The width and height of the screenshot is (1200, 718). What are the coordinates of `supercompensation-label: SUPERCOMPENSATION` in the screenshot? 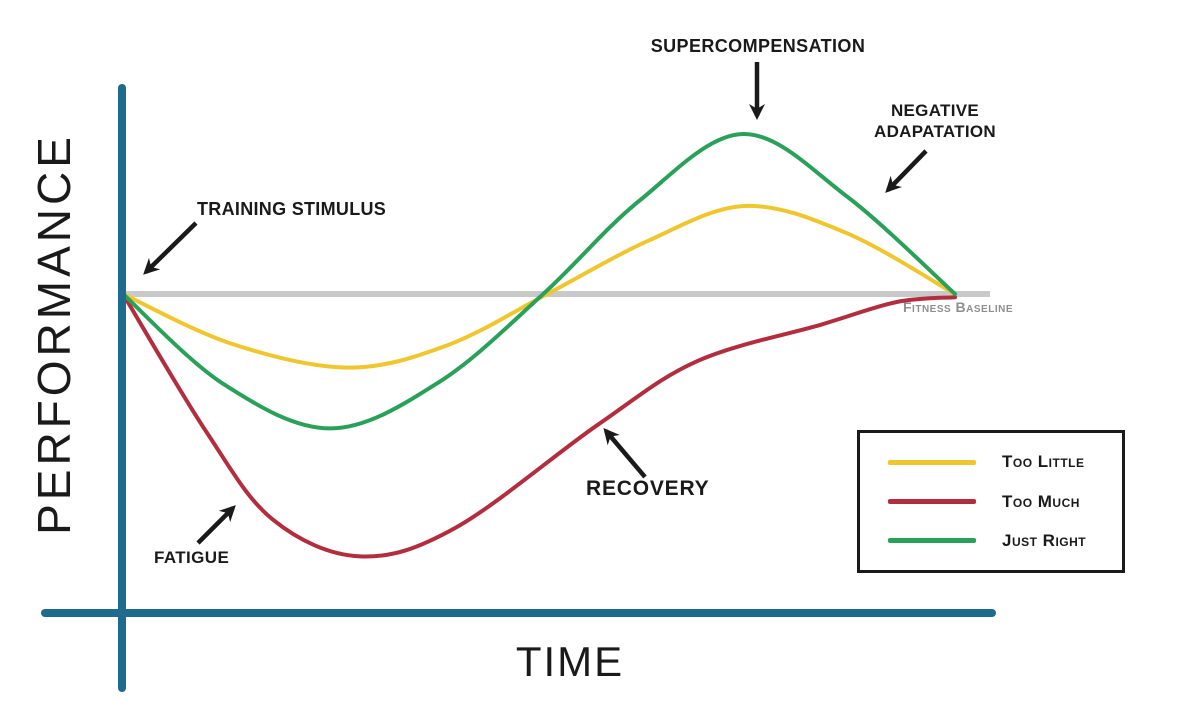 It's located at (758, 46).